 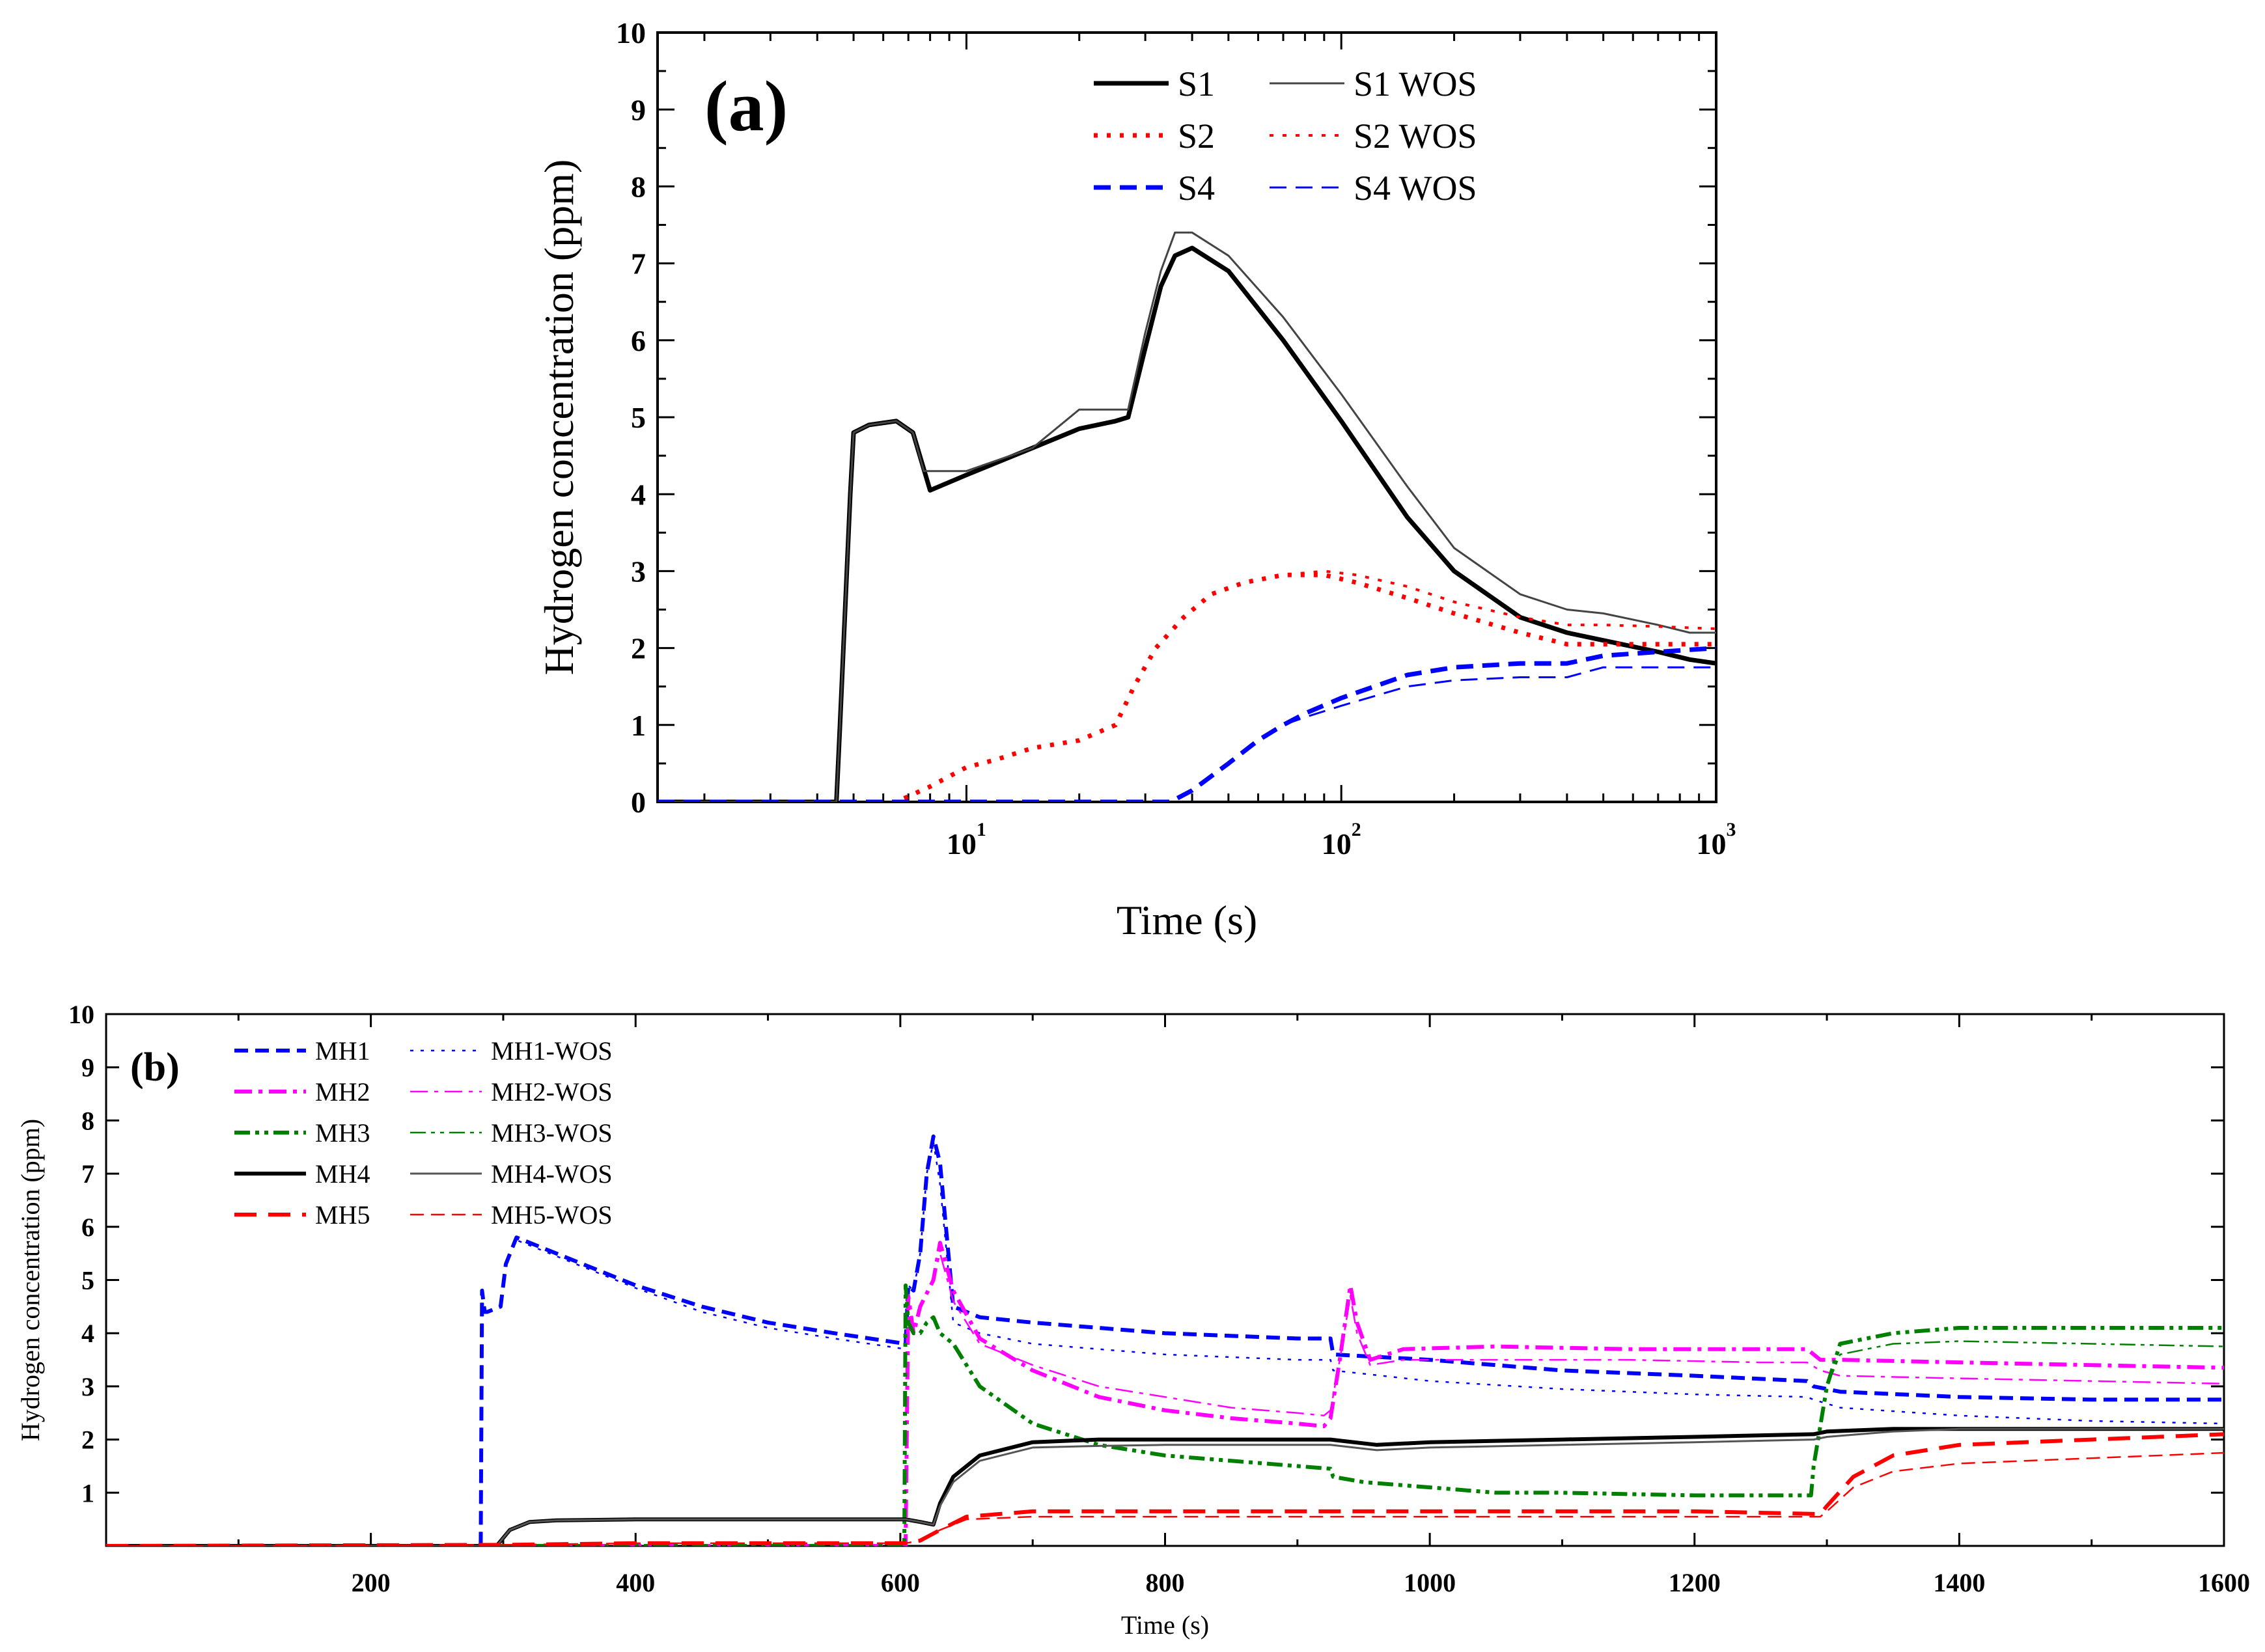 What do you see at coordinates (1357, 829) in the screenshot?
I see `x-tick-exponent: 2` at bounding box center [1357, 829].